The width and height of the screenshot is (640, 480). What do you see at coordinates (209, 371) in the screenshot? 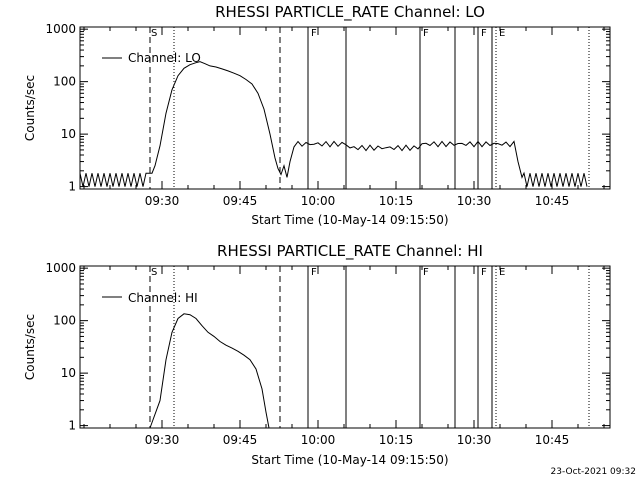
I see `series-line-hi` at bounding box center [209, 371].